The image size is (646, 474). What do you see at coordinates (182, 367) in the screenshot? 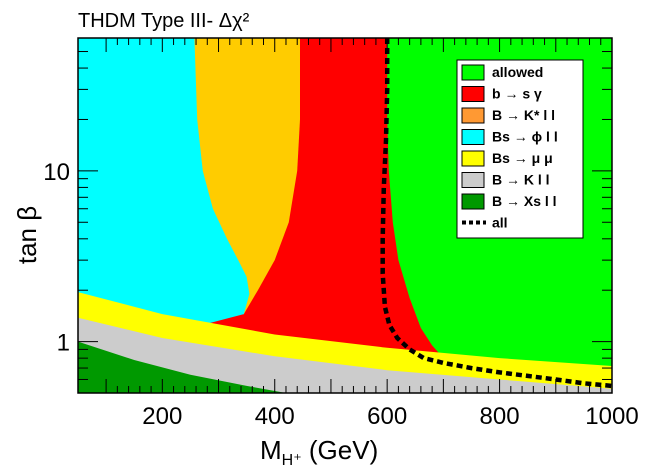
I see `region-B-Xs-ll` at bounding box center [182, 367].